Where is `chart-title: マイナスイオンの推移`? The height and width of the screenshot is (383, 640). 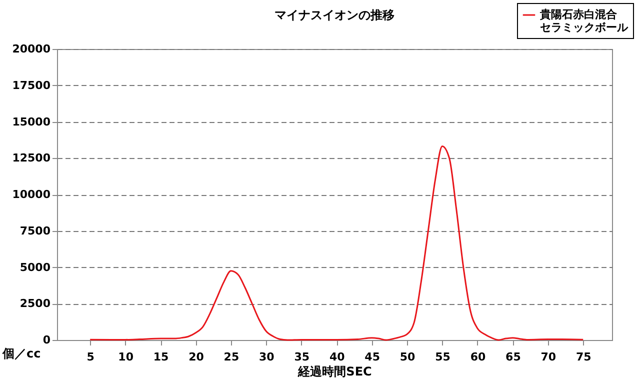
chart-title: マイナスイオンの推移 is located at coordinates (334, 15).